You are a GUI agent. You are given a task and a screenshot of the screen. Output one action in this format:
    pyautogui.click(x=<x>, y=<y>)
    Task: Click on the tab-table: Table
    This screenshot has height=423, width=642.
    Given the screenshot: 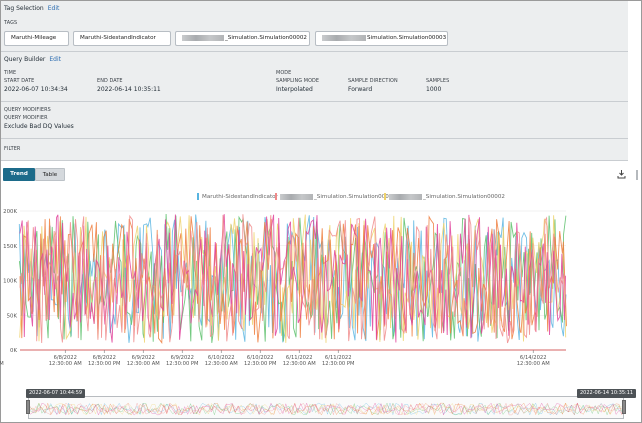 What is the action you would take?
    pyautogui.click(x=50, y=174)
    